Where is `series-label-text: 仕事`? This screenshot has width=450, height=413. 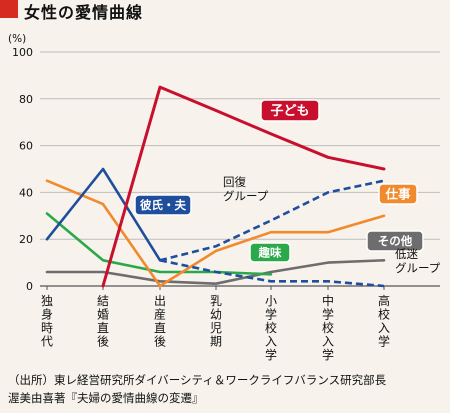 series-label-text: 仕事 is located at coordinates (397, 194).